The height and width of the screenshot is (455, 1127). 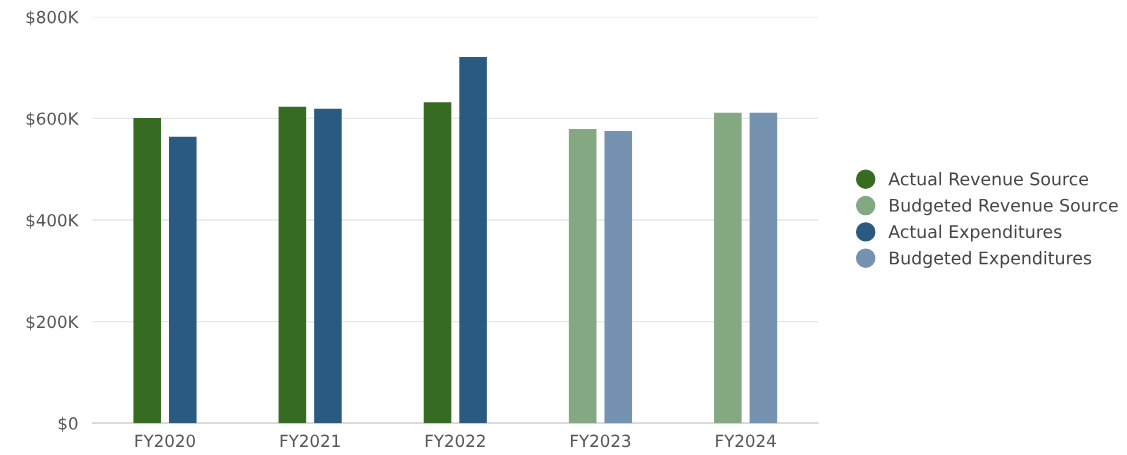 I want to click on x-tick-label: FY2022, so click(x=455, y=441).